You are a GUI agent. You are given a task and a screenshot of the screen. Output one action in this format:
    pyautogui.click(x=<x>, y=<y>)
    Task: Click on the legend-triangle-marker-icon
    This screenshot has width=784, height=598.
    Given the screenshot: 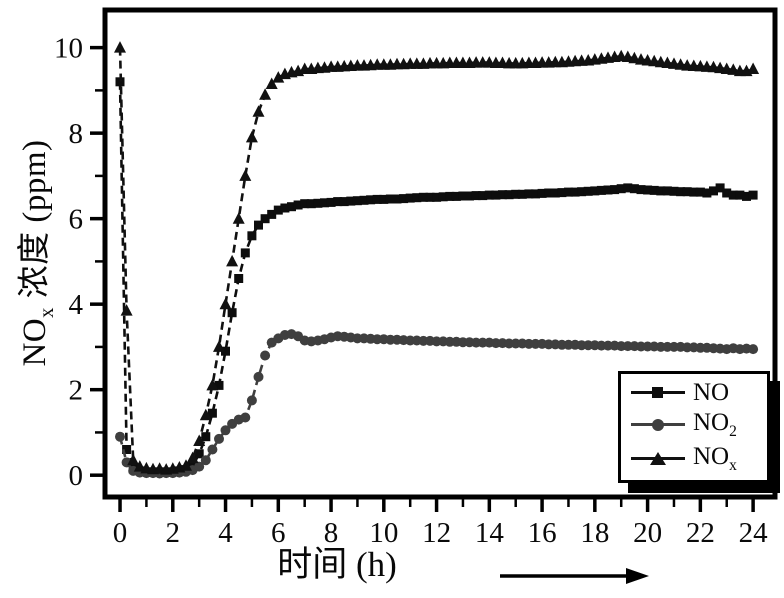 What is the action you would take?
    pyautogui.click(x=658, y=458)
    